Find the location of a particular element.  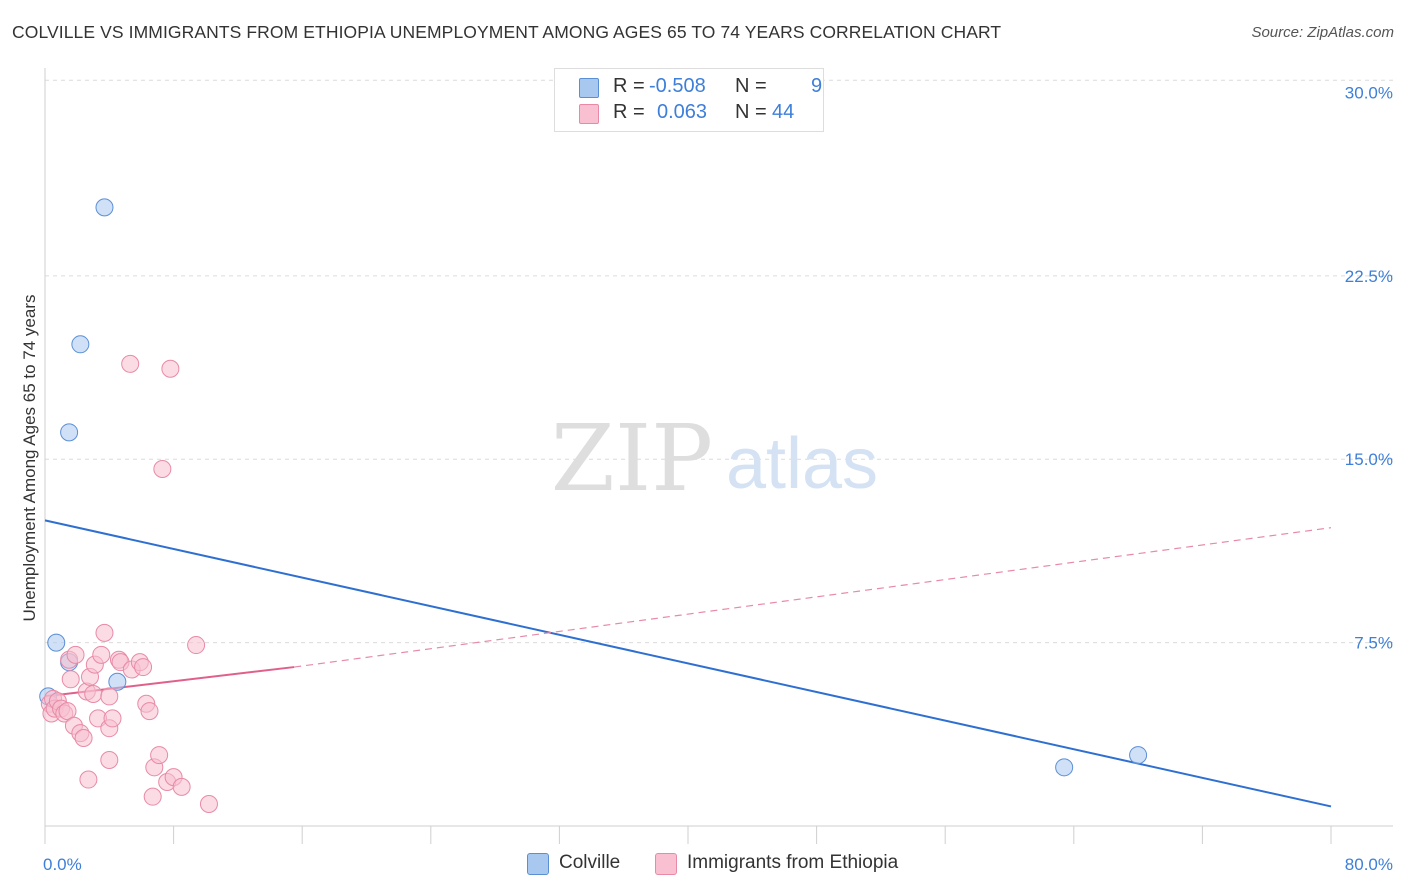

bottom-legend-label-ethiopia: Immigrants from Ethiopia is located at coordinates (793, 862).